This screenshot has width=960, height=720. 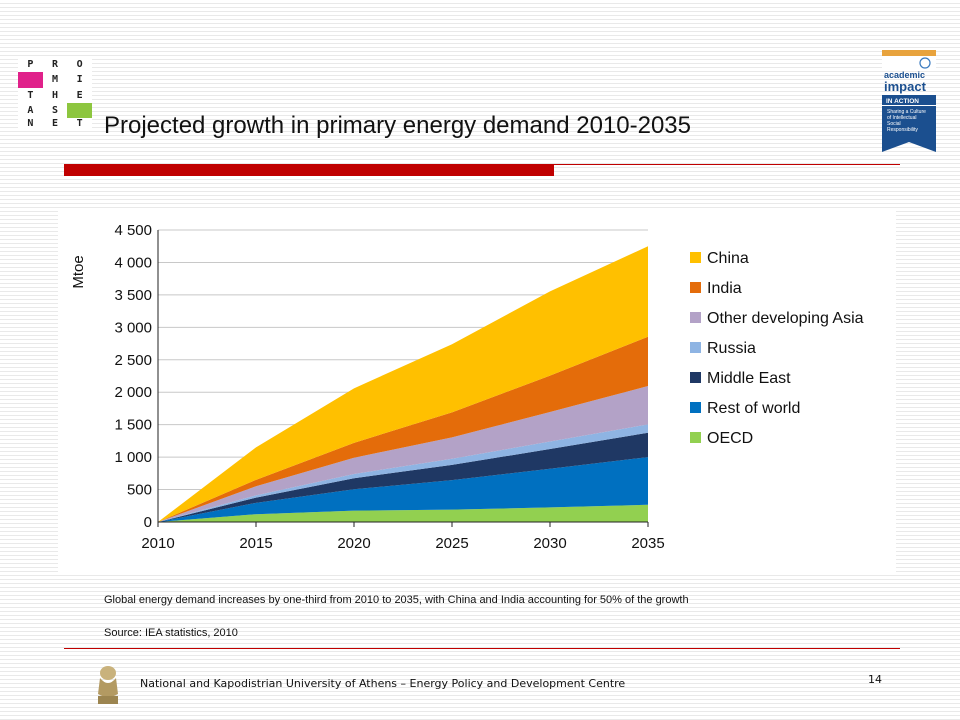 What do you see at coordinates (30, 123) in the screenshot?
I see `logo-cell: N` at bounding box center [30, 123].